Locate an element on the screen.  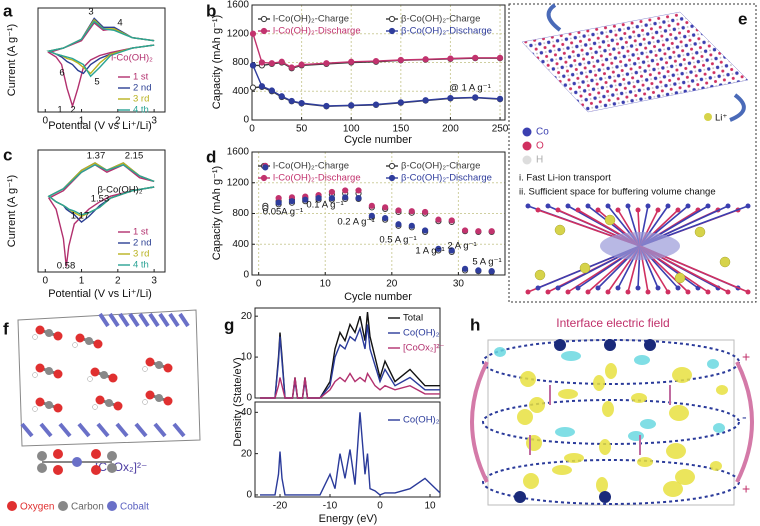
legend-dot is located at coordinates (527, 132).